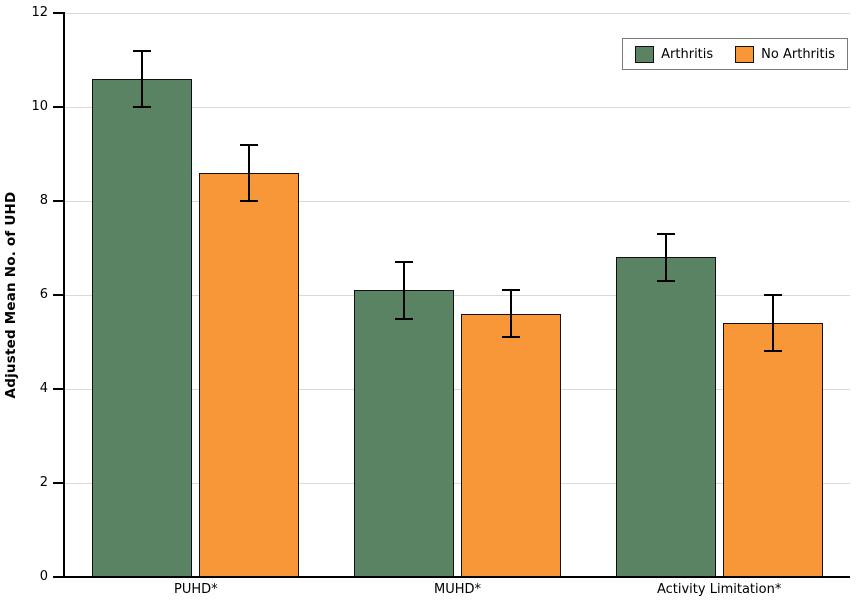  I want to click on y-tick-label: 12, so click(39, 12).